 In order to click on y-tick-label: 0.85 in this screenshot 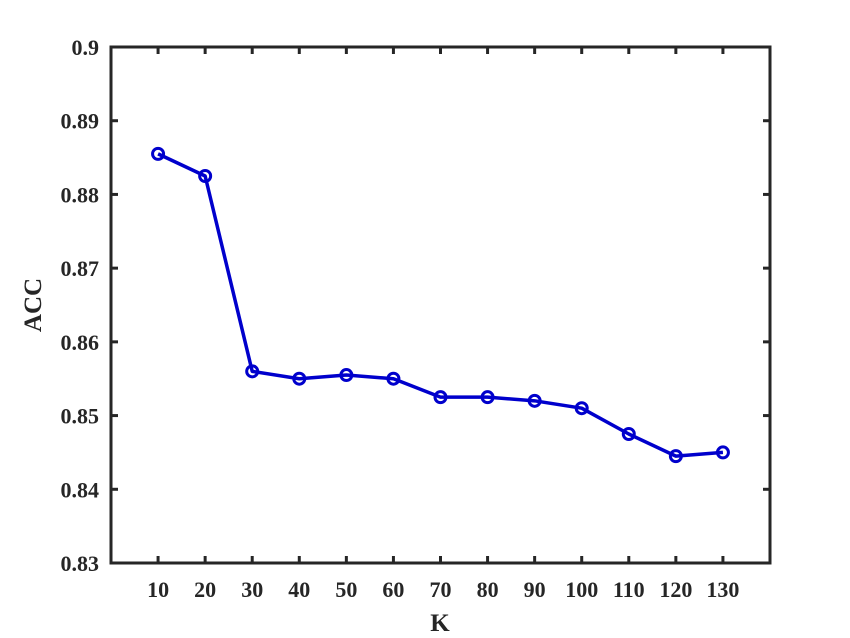, I will do `click(80, 416)`.